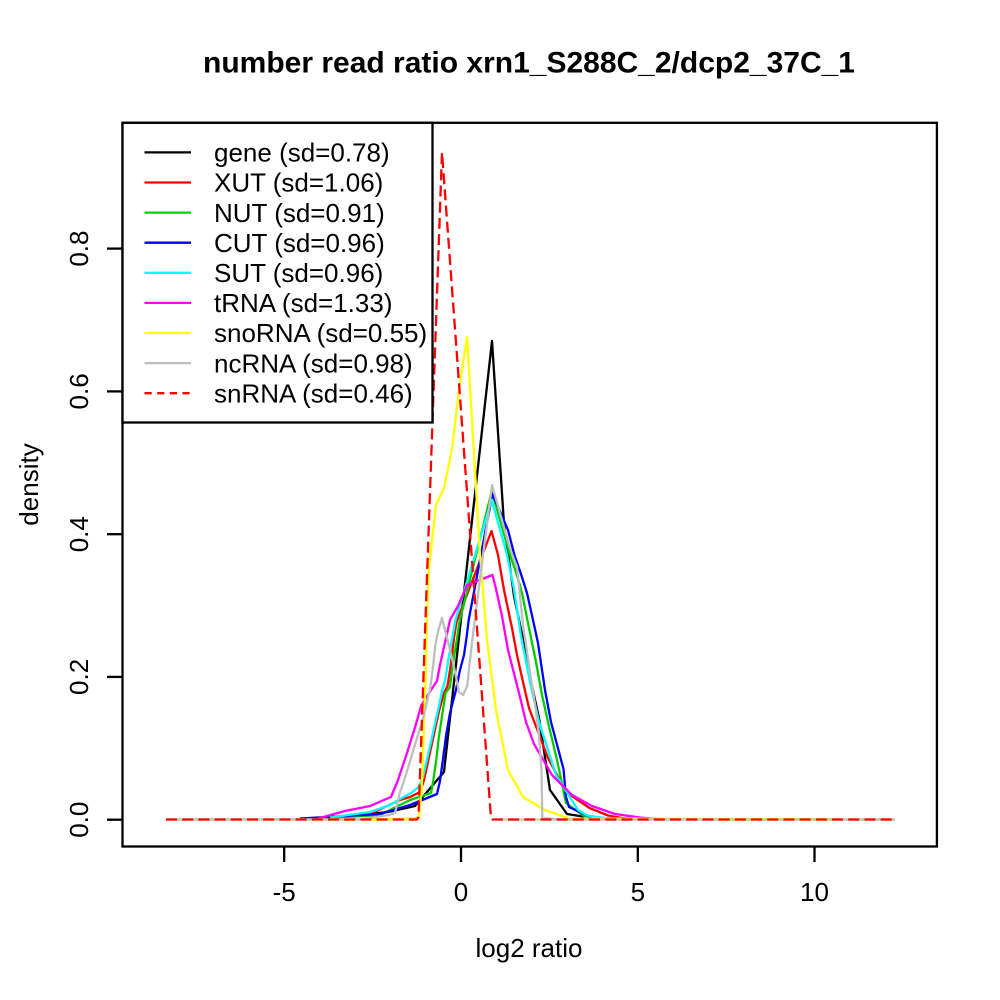 The height and width of the screenshot is (1000, 1000). What do you see at coordinates (299, 243) in the screenshot?
I see `svg-text: CUT (sd=0.96)` at bounding box center [299, 243].